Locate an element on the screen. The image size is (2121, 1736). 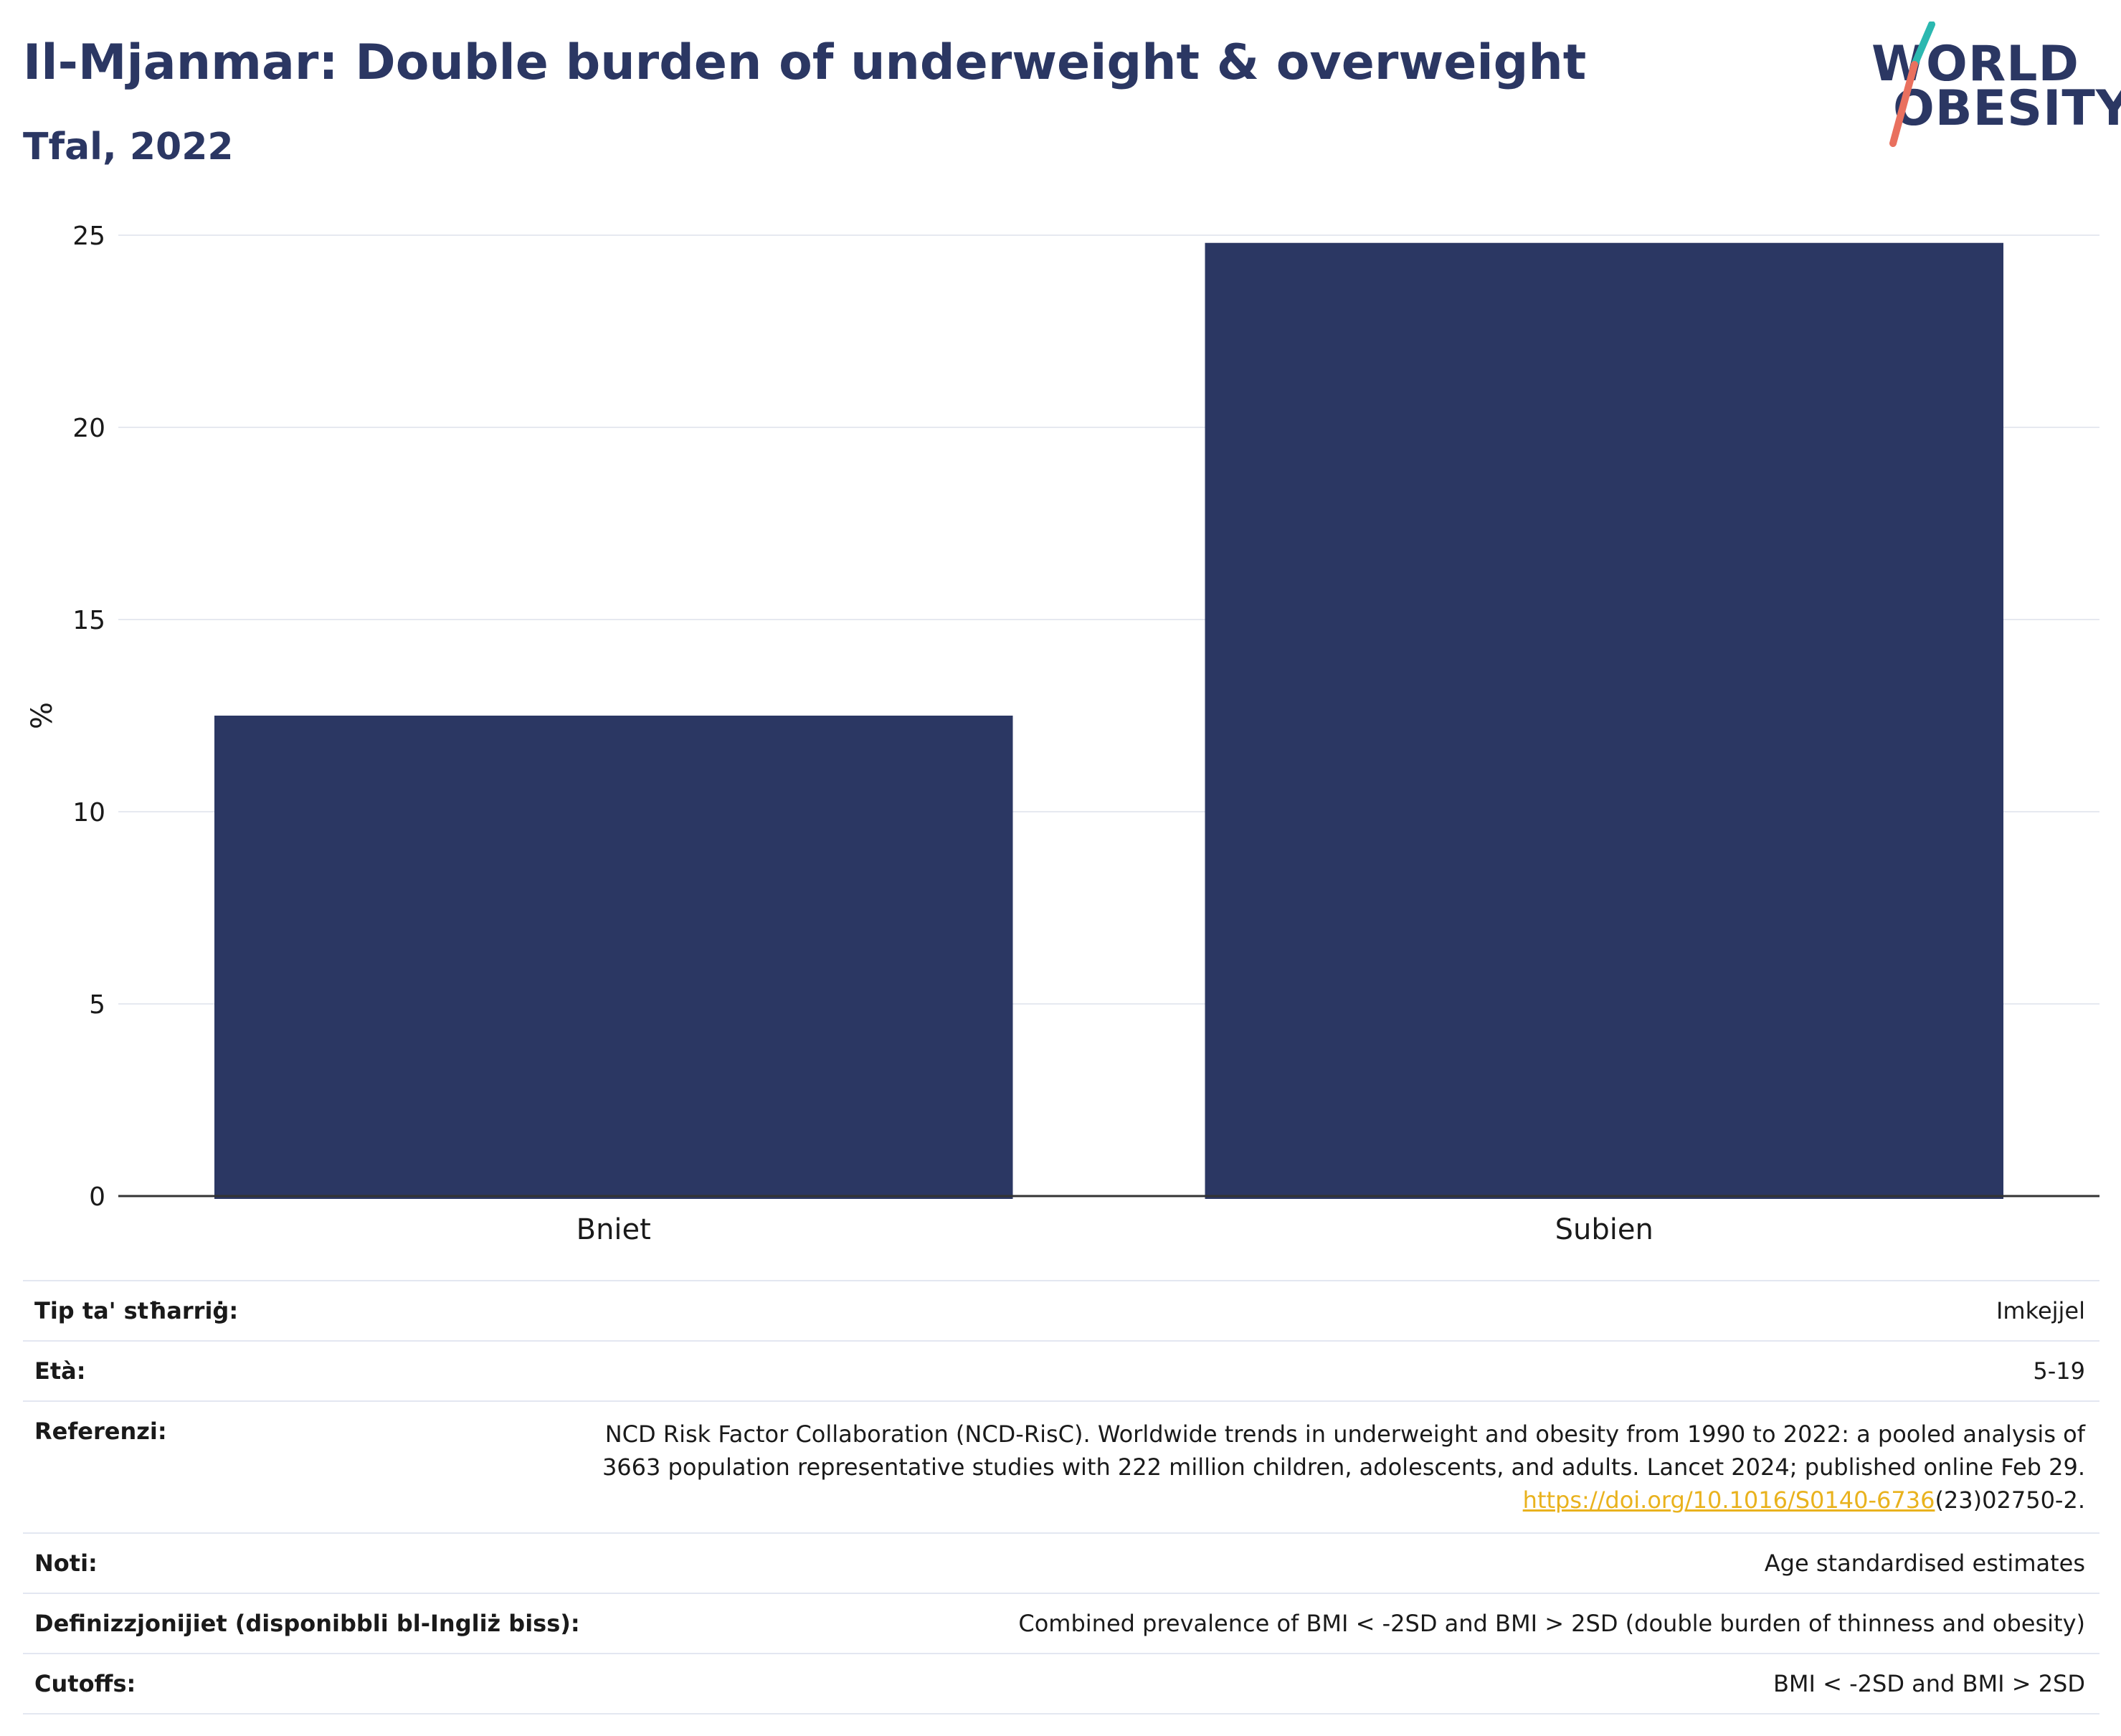
age-value: 5-19 is located at coordinates (2059, 1371).